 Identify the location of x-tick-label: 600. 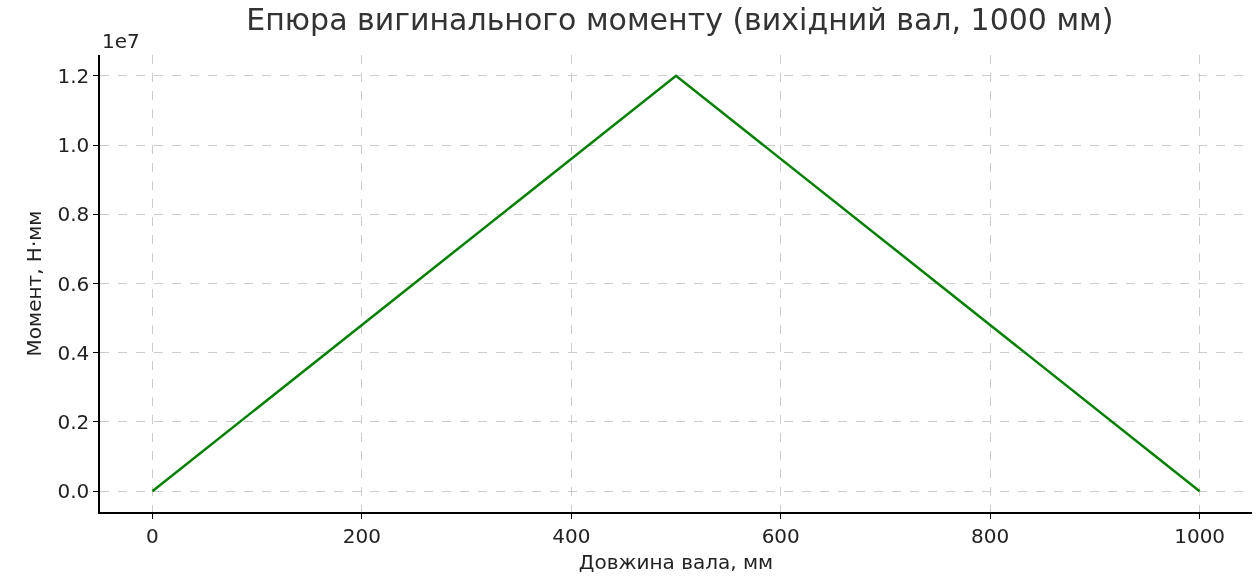
(780, 535).